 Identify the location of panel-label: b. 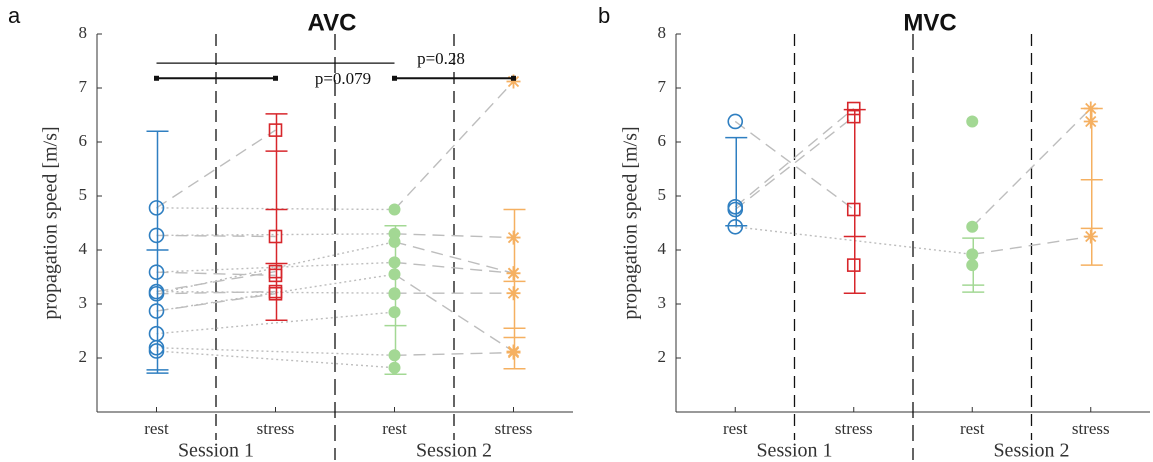
(604, 15).